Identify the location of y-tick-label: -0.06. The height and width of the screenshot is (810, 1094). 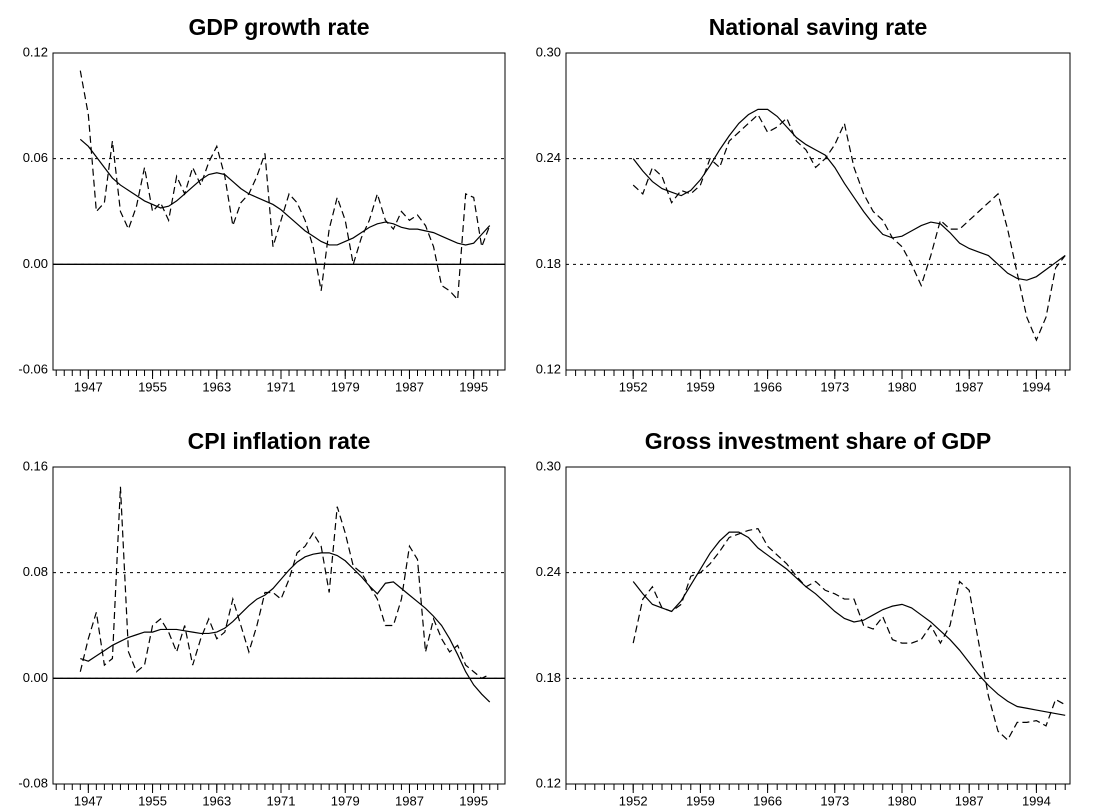
(33, 368).